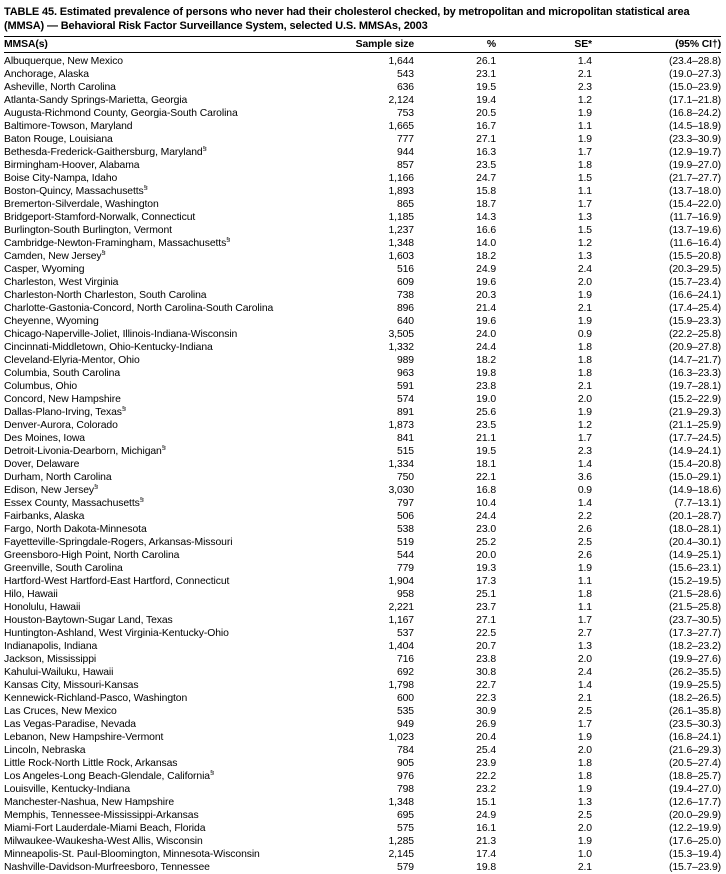  What do you see at coordinates (486, 412) in the screenshot?
I see `percent-cell: 25.6` at bounding box center [486, 412].